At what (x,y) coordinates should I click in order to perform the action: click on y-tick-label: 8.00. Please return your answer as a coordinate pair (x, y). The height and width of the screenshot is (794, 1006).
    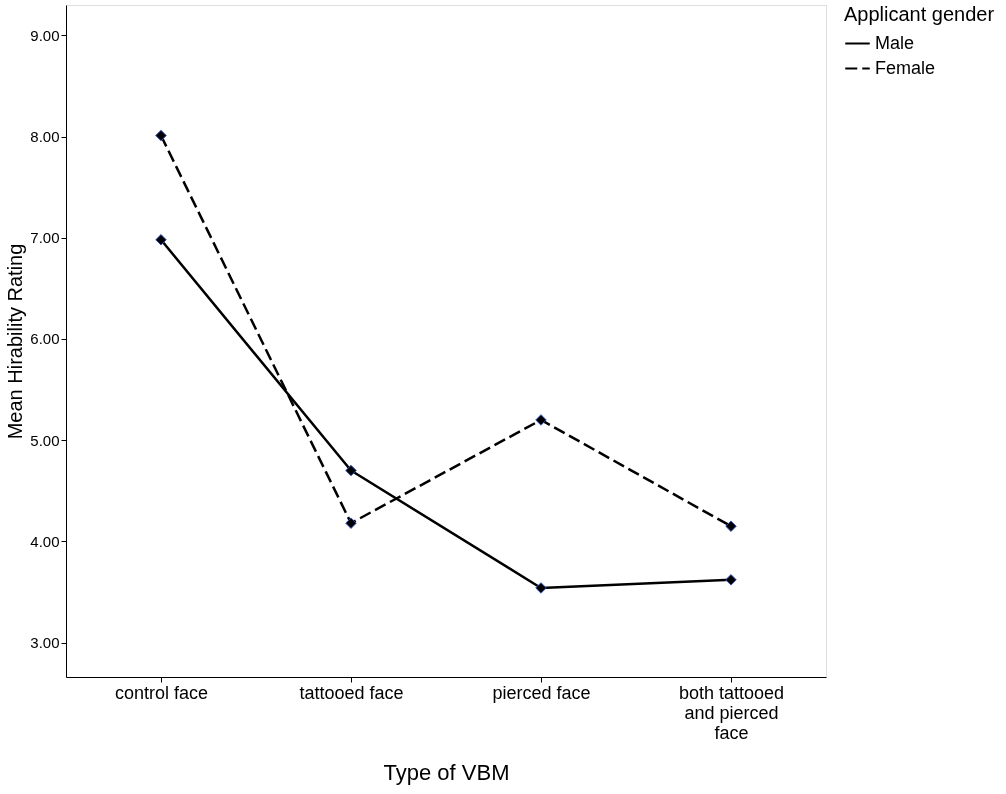
    Looking at the image, I should click on (45, 137).